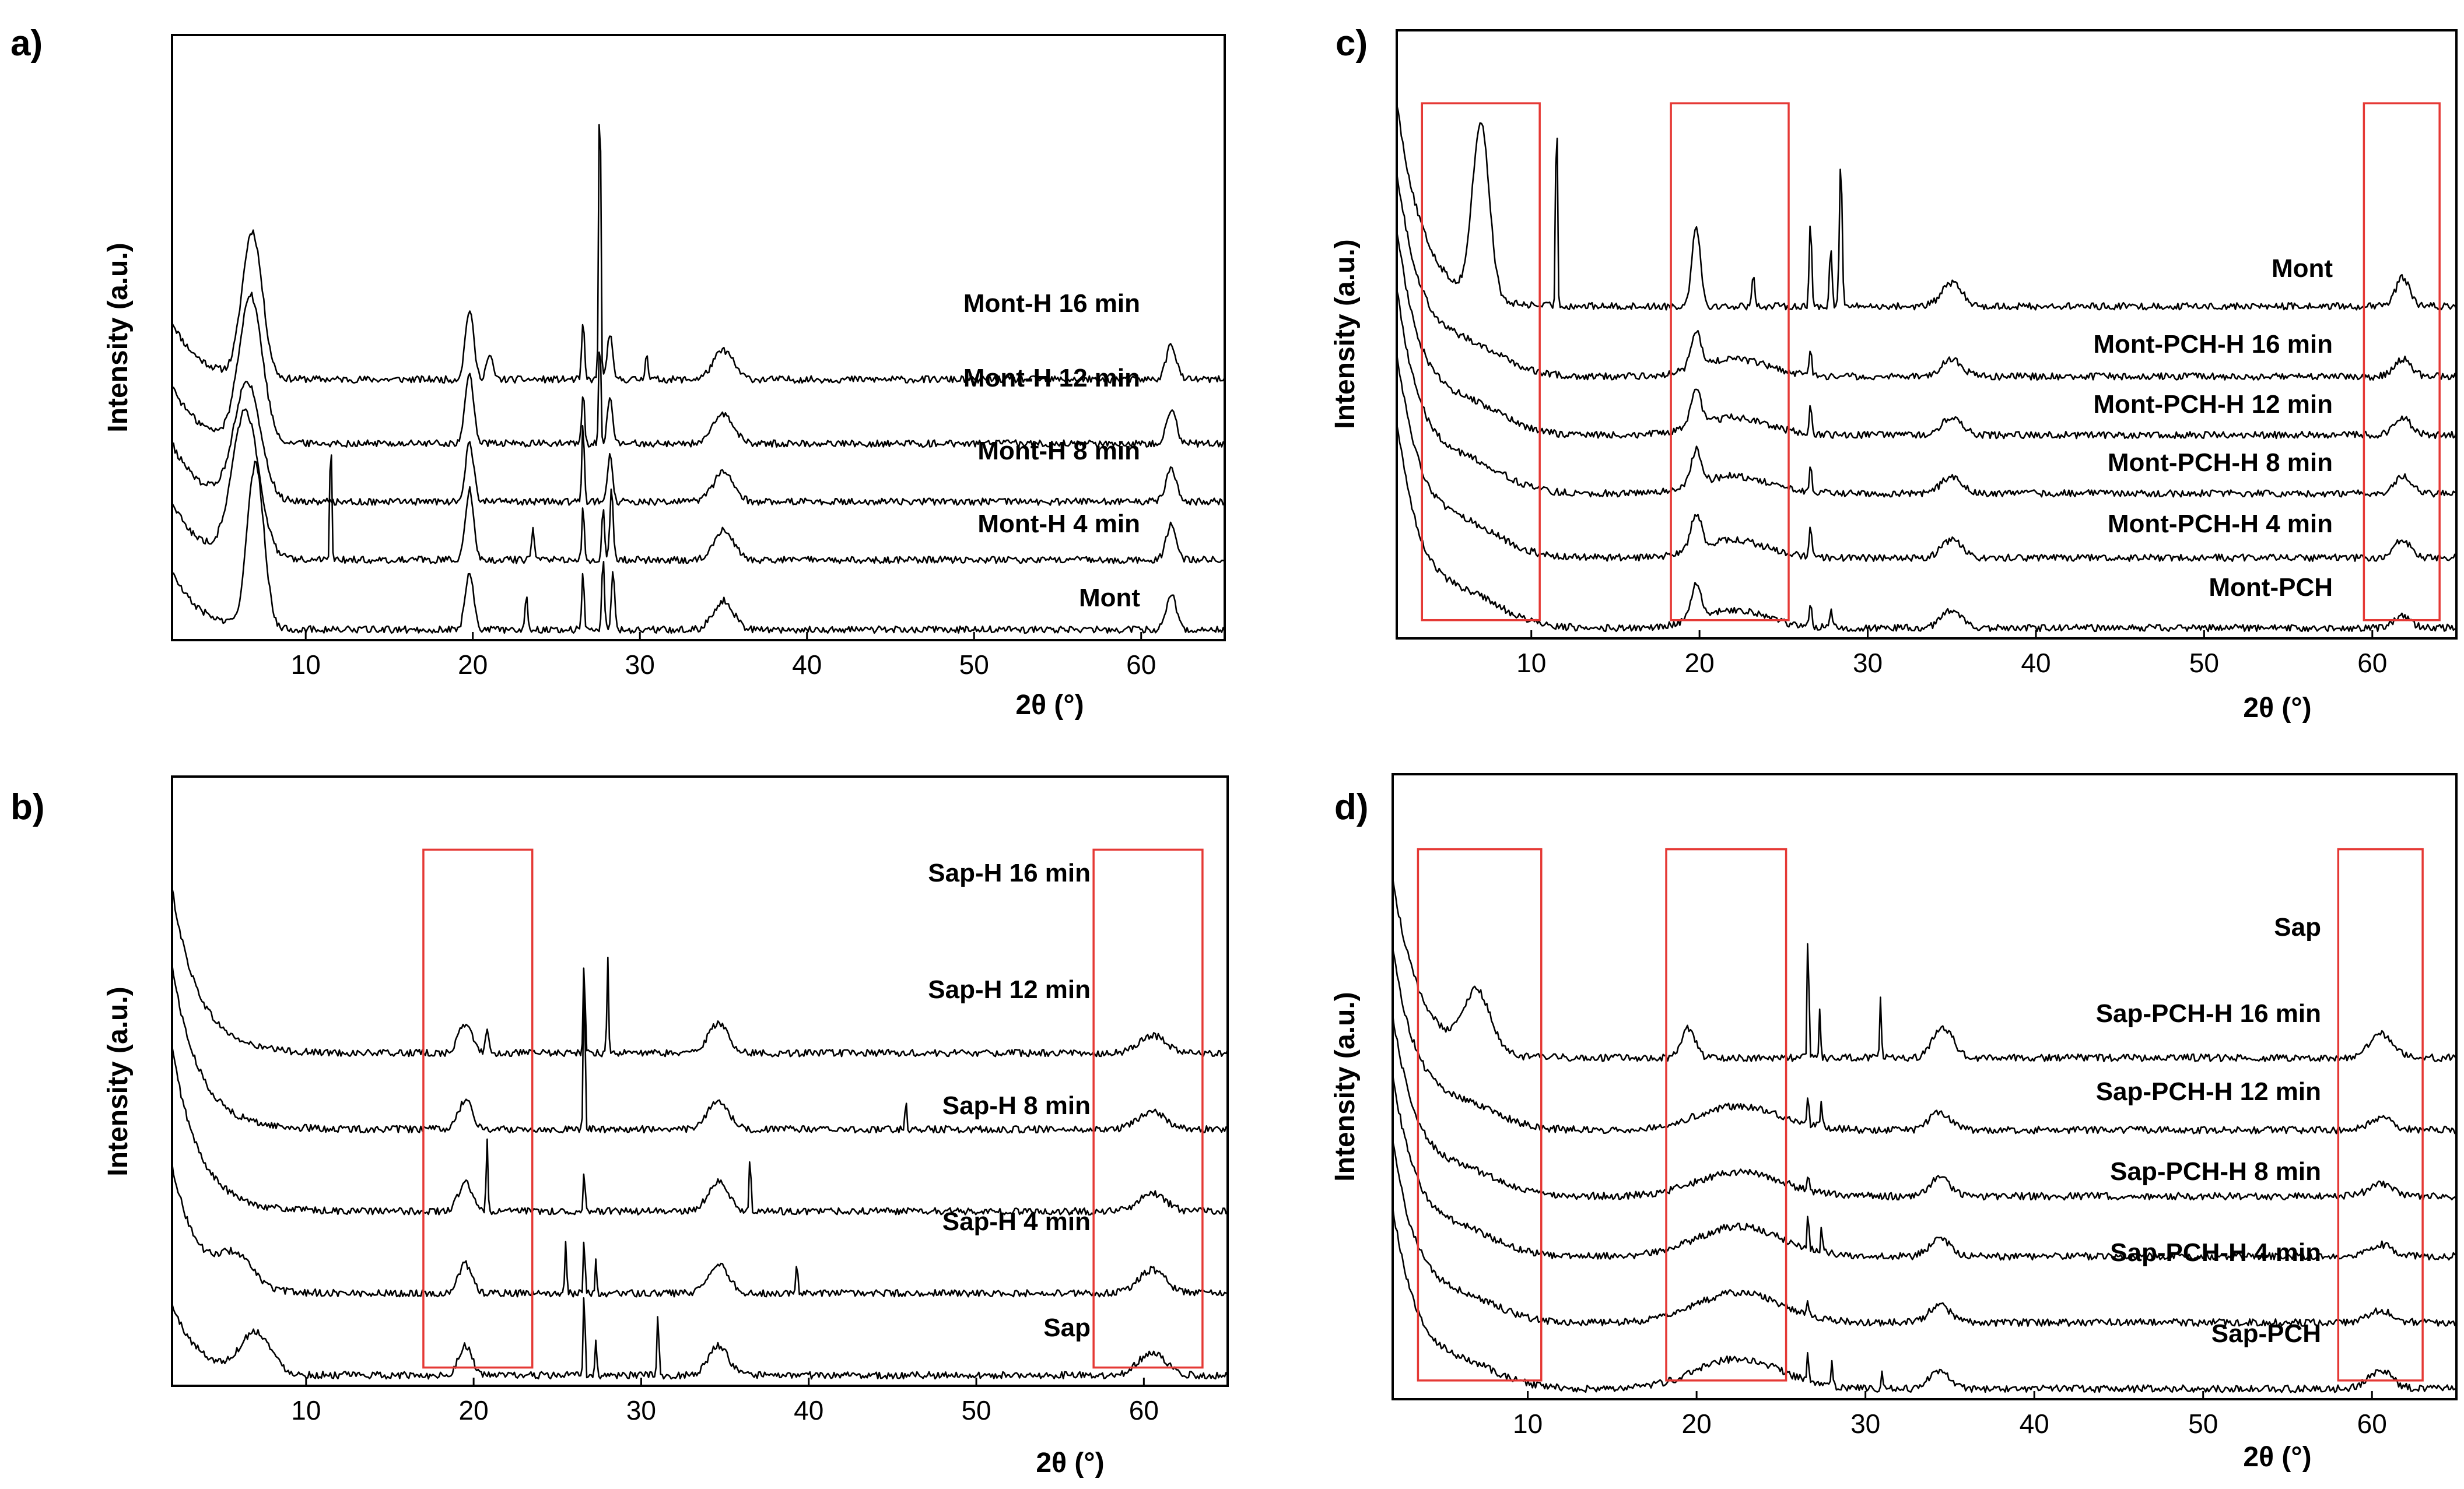  Describe the element at coordinates (1009, 873) in the screenshot. I see `series-label: Sap-H 16 min` at that location.